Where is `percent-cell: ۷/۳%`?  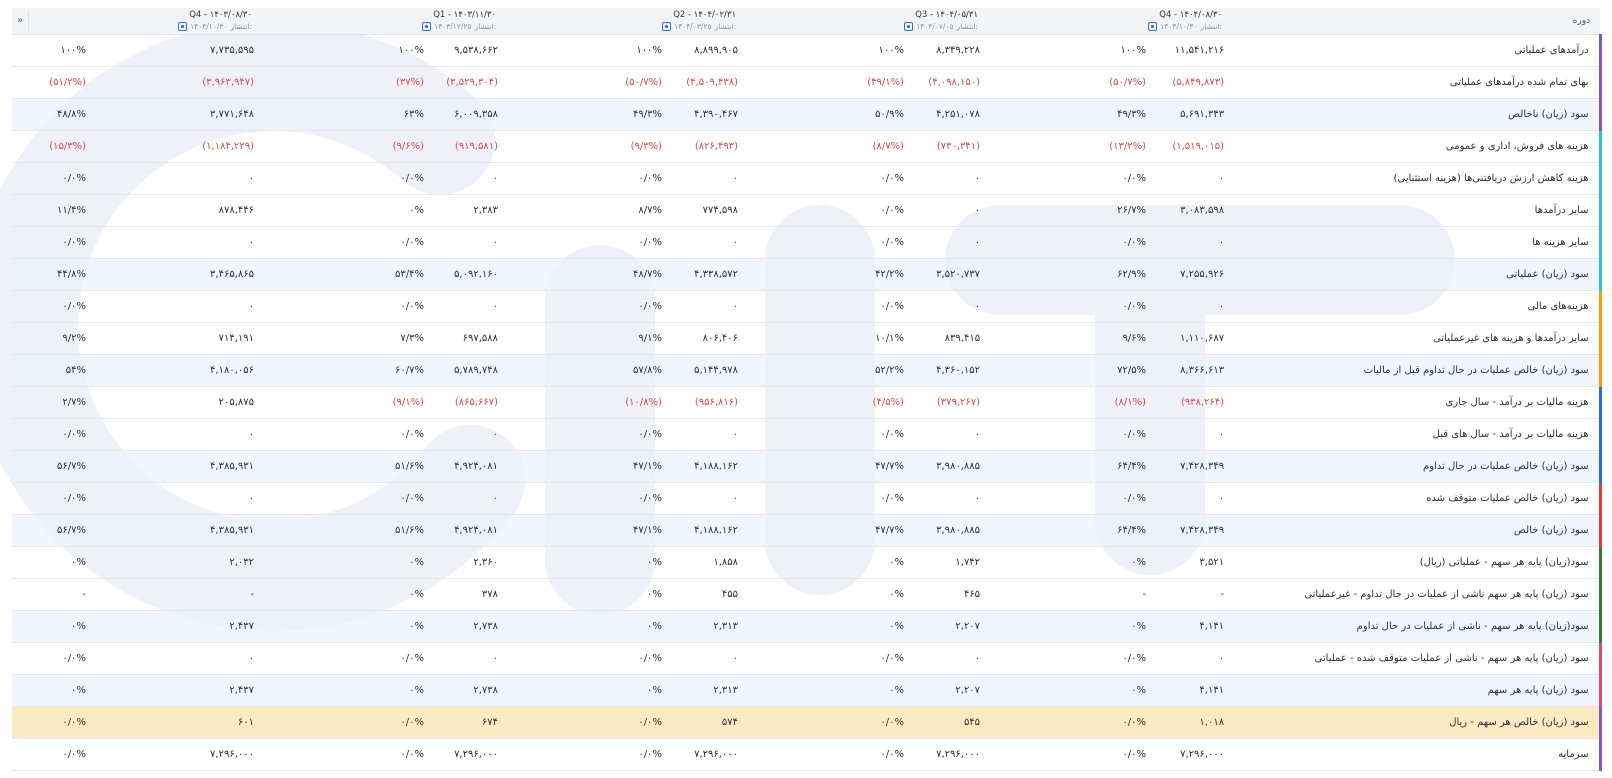 percent-cell: ۷/۳% is located at coordinates (343, 338).